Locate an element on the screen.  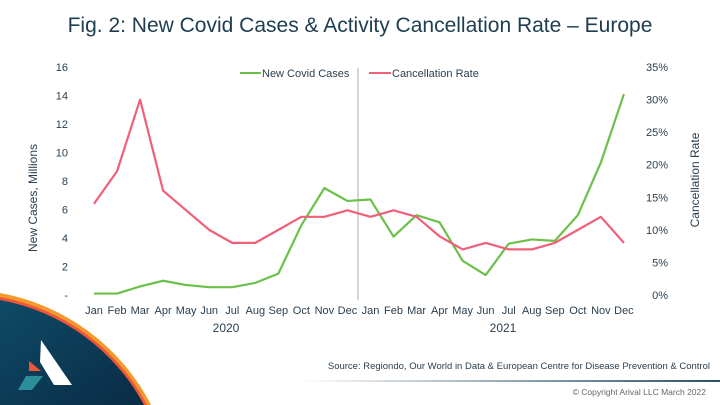
y-tick-label: 6 is located at coordinates (65, 211).